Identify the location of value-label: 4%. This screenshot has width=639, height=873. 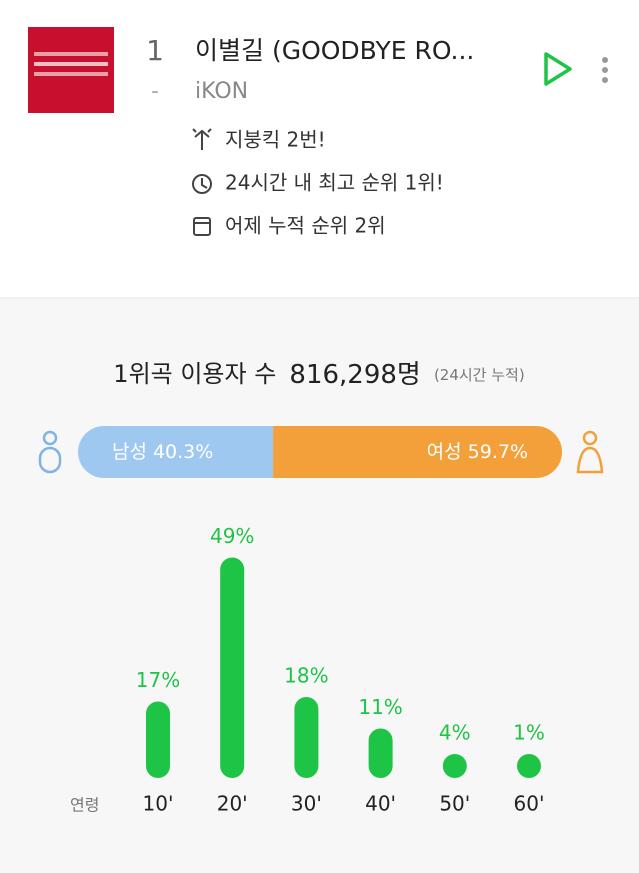
(455, 733).